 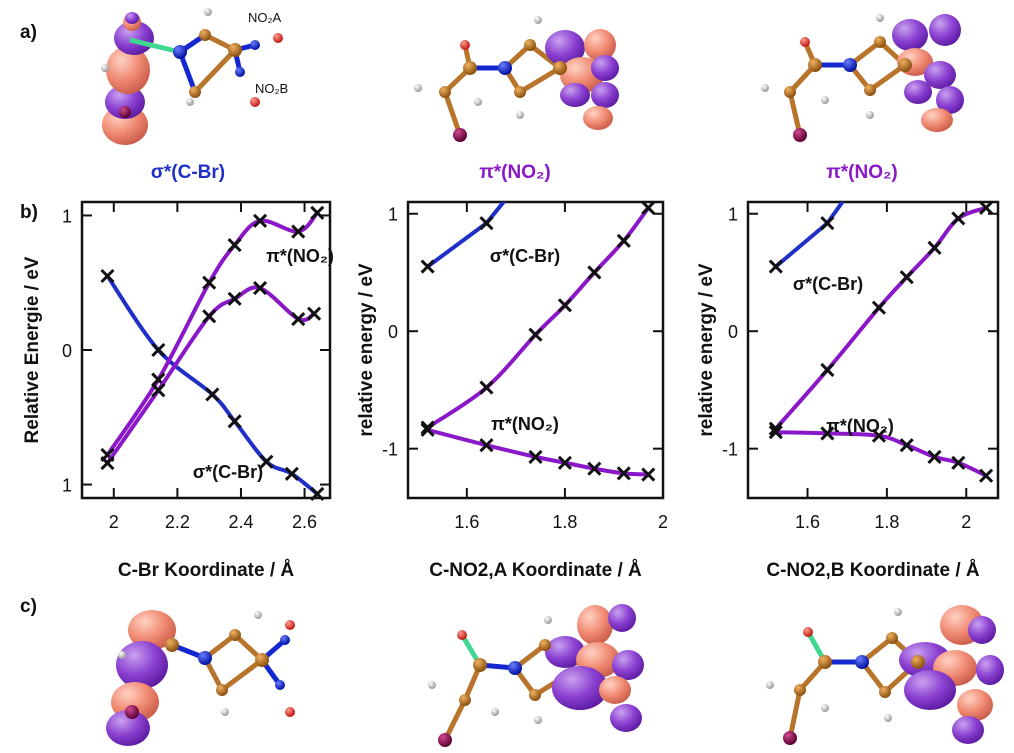 I want to click on panel-label-c: c), so click(x=28, y=606).